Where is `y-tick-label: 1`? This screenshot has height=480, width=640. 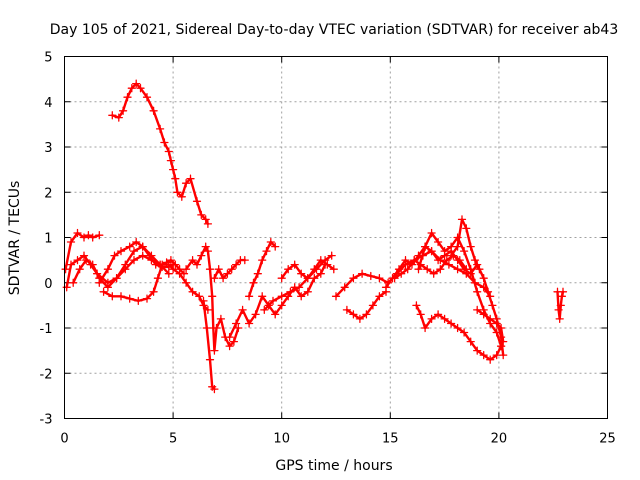 y-tick-label: 1 is located at coordinates (48, 239).